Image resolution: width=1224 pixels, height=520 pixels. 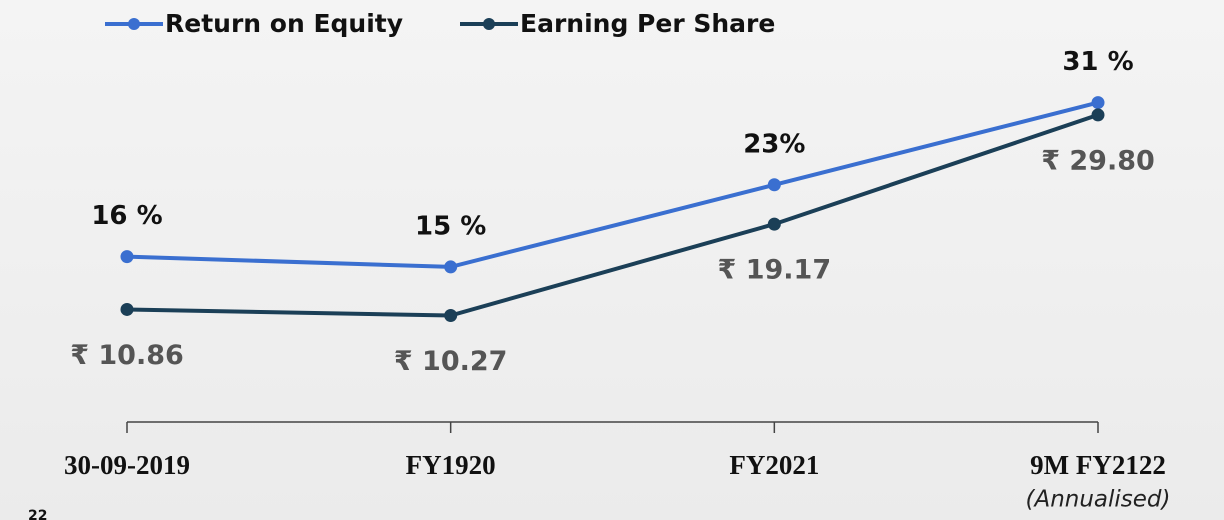 I want to click on data-label: ₹ 29.80, so click(x=1098, y=160).